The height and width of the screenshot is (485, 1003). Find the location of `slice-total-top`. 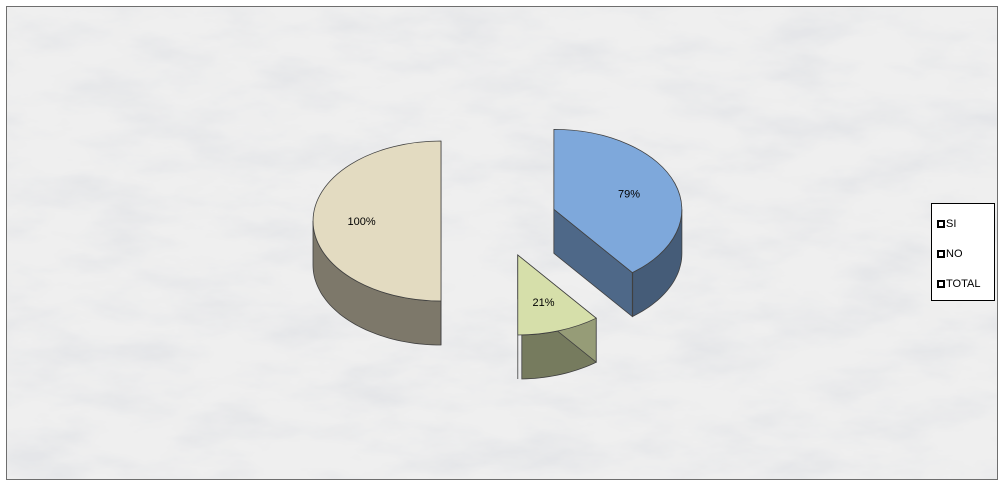

slice-total-top is located at coordinates (377, 221).